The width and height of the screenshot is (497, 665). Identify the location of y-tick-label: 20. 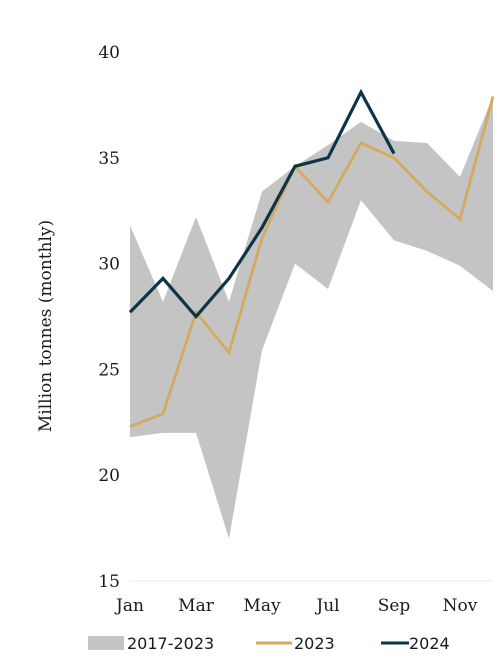
(109, 476).